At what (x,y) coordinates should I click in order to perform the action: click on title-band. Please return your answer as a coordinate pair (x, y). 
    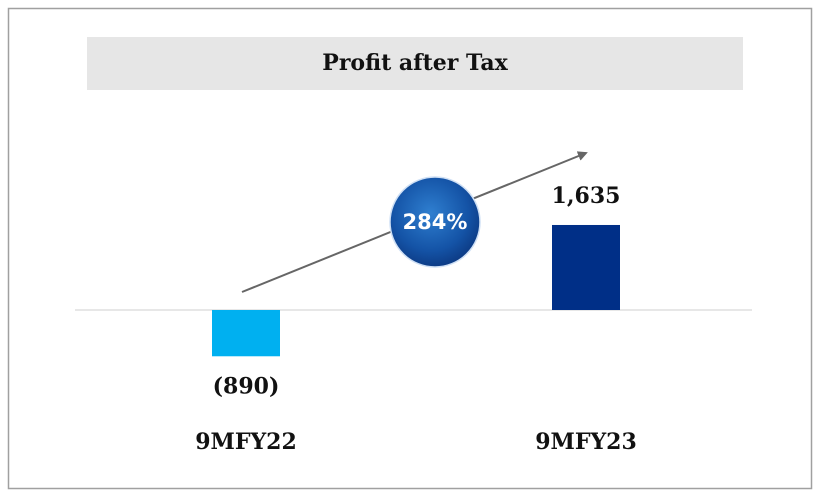
    Looking at the image, I should click on (415, 63).